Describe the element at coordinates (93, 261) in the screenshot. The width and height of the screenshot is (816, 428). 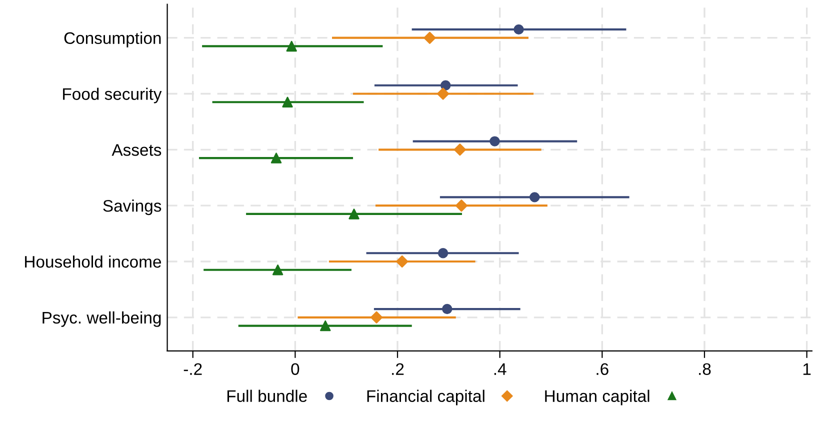
I see `y-tick-label: Household income` at that location.